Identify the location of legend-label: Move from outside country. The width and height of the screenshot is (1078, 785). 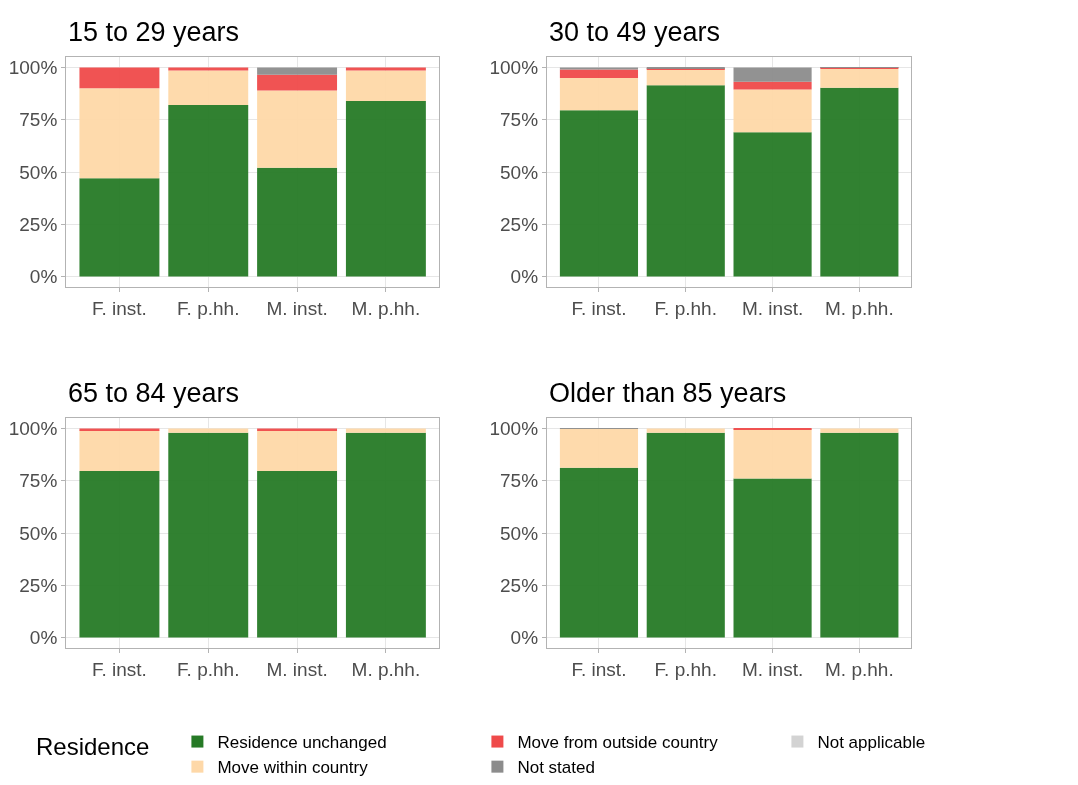
(618, 743).